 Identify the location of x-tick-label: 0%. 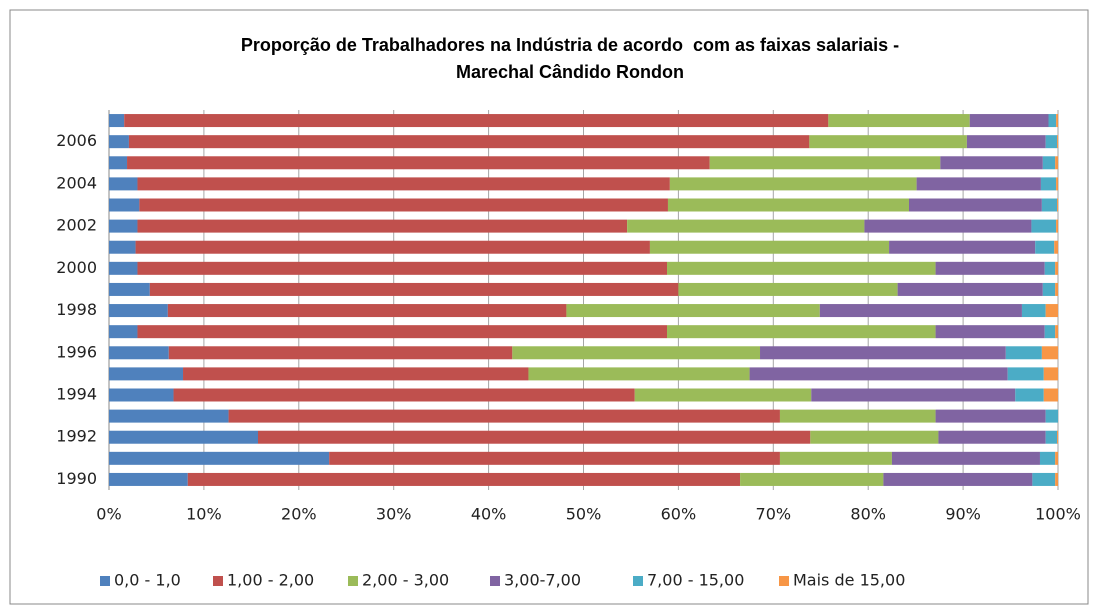
(108, 514).